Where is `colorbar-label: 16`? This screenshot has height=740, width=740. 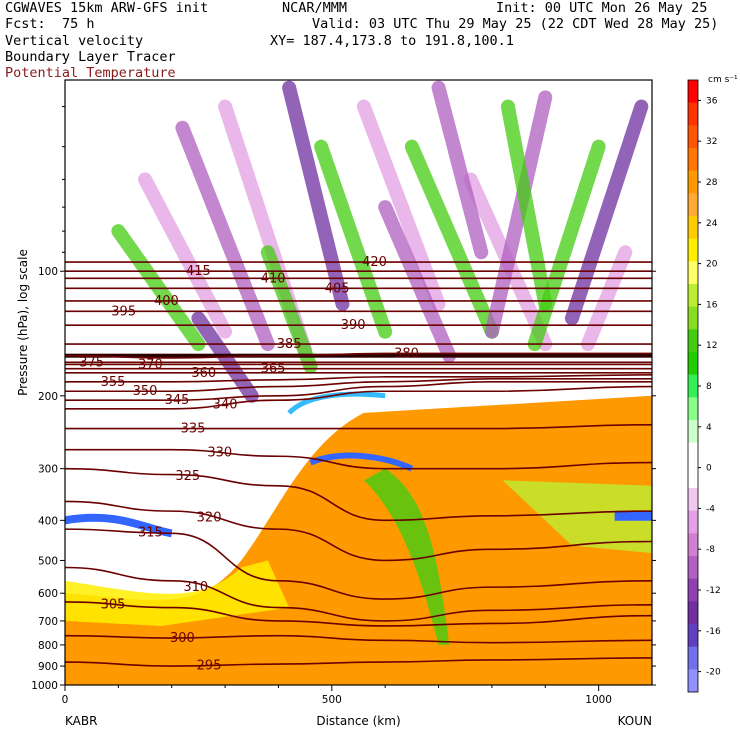 colorbar-label: 16 is located at coordinates (712, 305).